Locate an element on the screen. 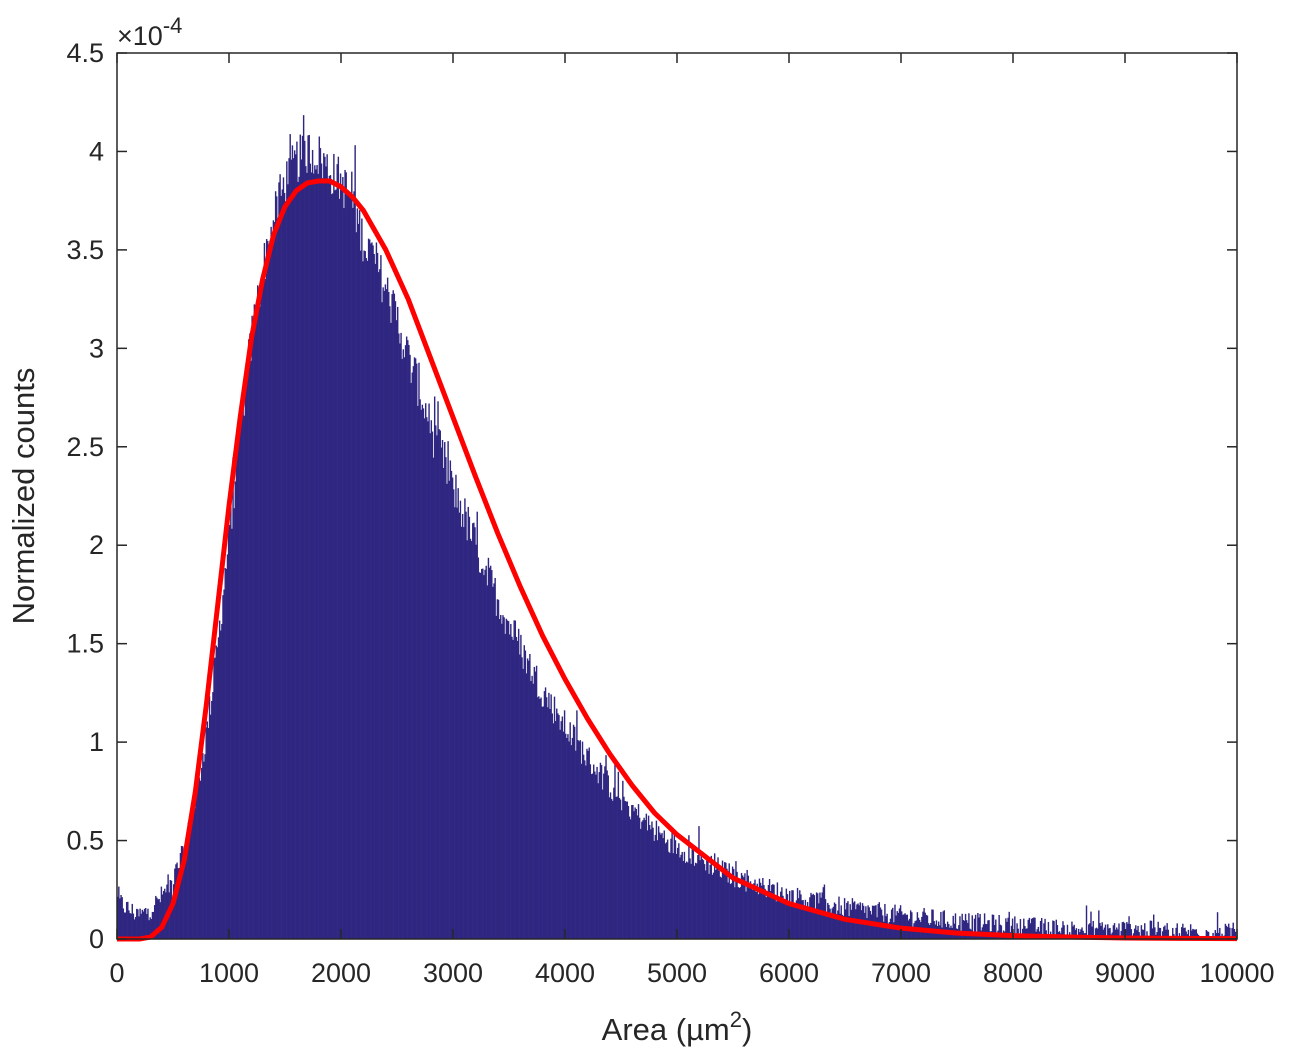 Image resolution: width=1291 pixels, height=1058 pixels. y-tick-label: 3 is located at coordinates (96, 348).